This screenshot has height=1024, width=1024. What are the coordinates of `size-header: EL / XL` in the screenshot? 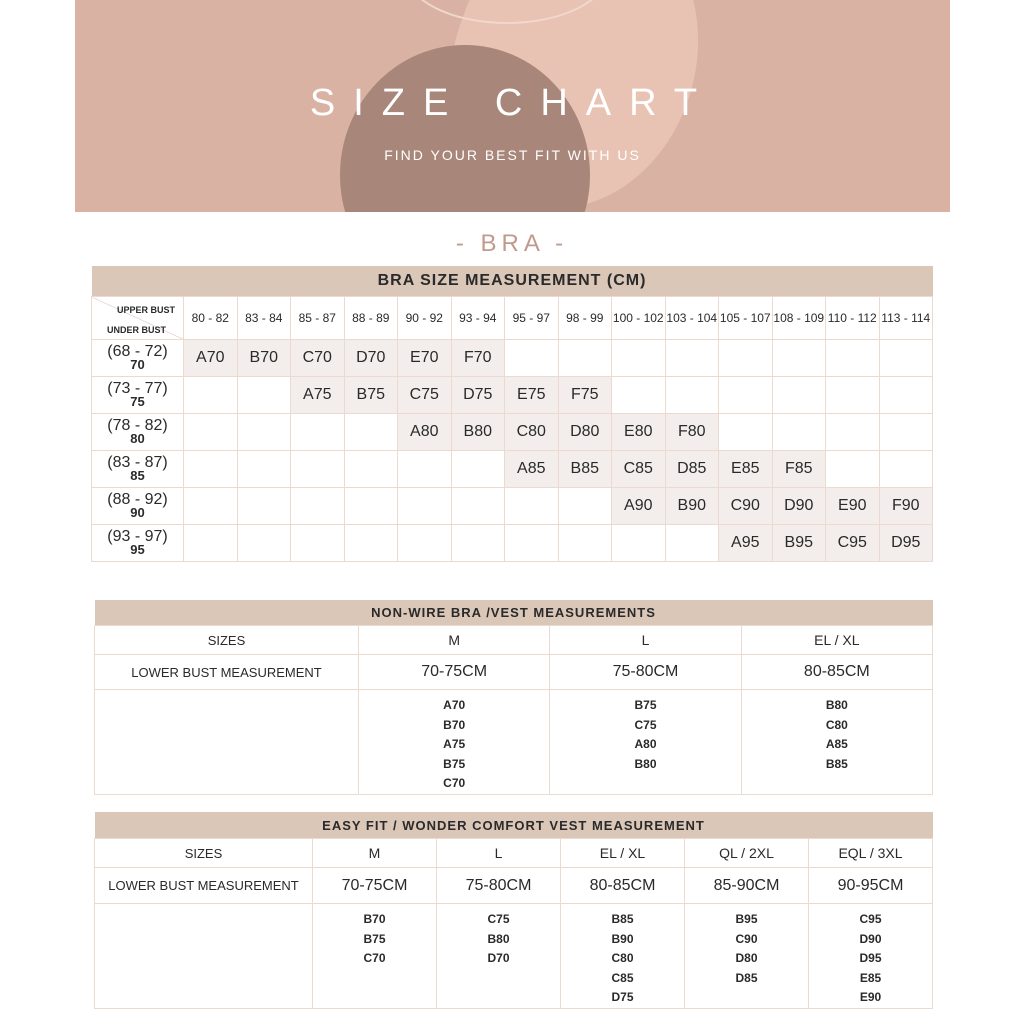 It's located at (622, 853).